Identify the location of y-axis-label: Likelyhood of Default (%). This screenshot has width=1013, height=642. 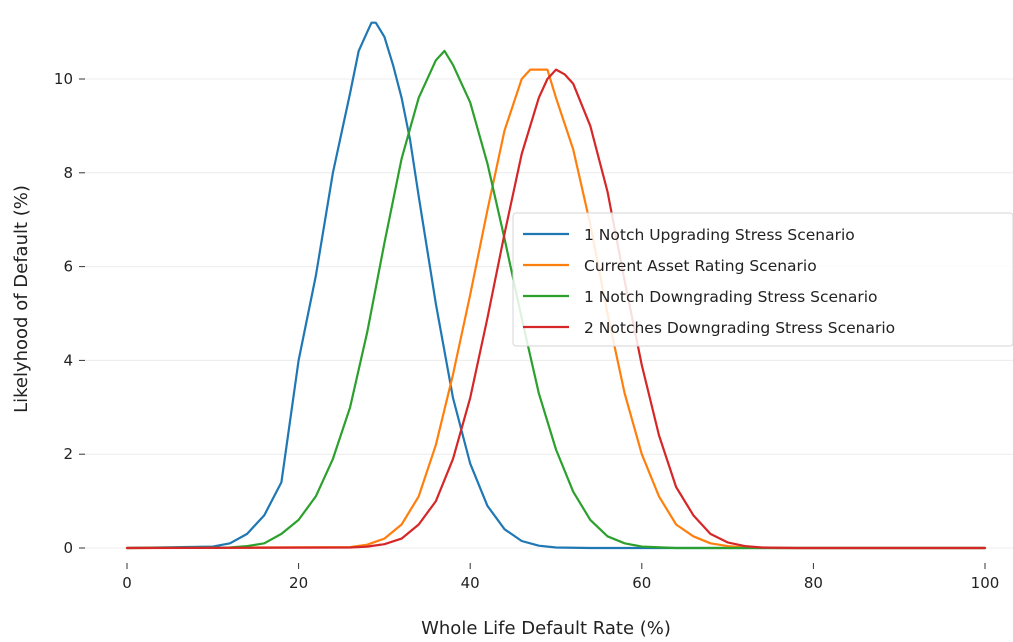
(21, 299).